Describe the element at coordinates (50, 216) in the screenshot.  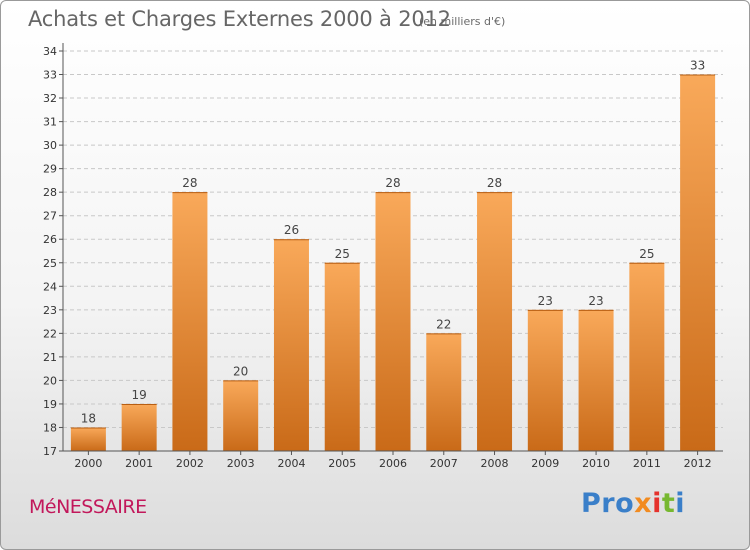
I see `y-tick-label: 27` at that location.